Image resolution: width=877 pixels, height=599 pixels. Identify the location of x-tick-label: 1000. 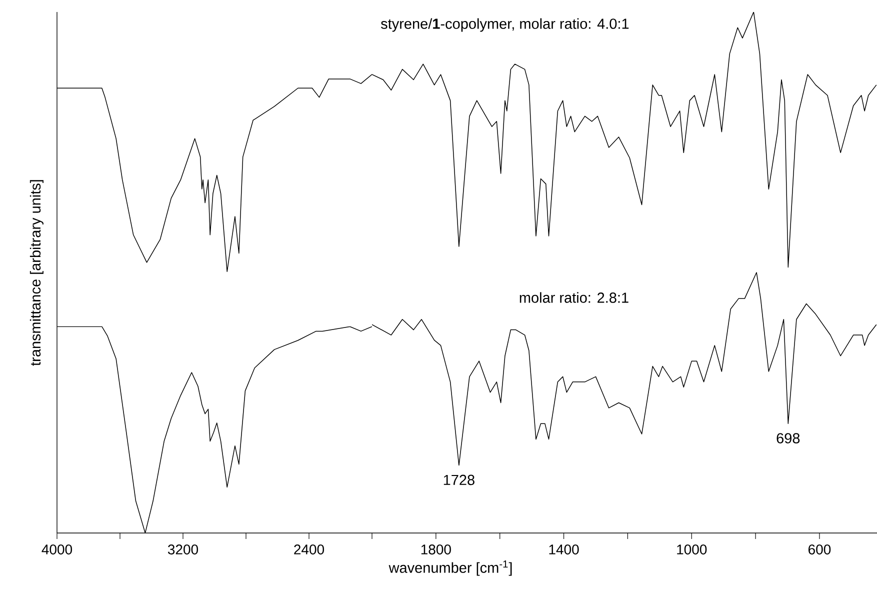
(692, 549).